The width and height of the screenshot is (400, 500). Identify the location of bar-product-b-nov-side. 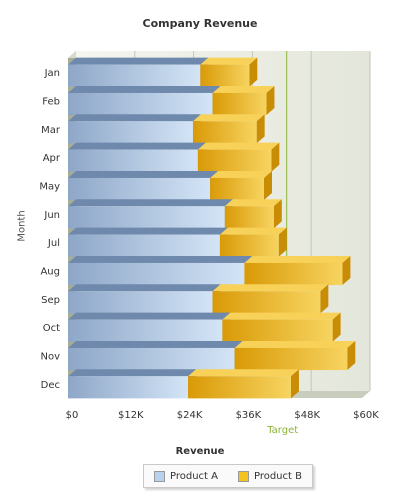
(351, 355).